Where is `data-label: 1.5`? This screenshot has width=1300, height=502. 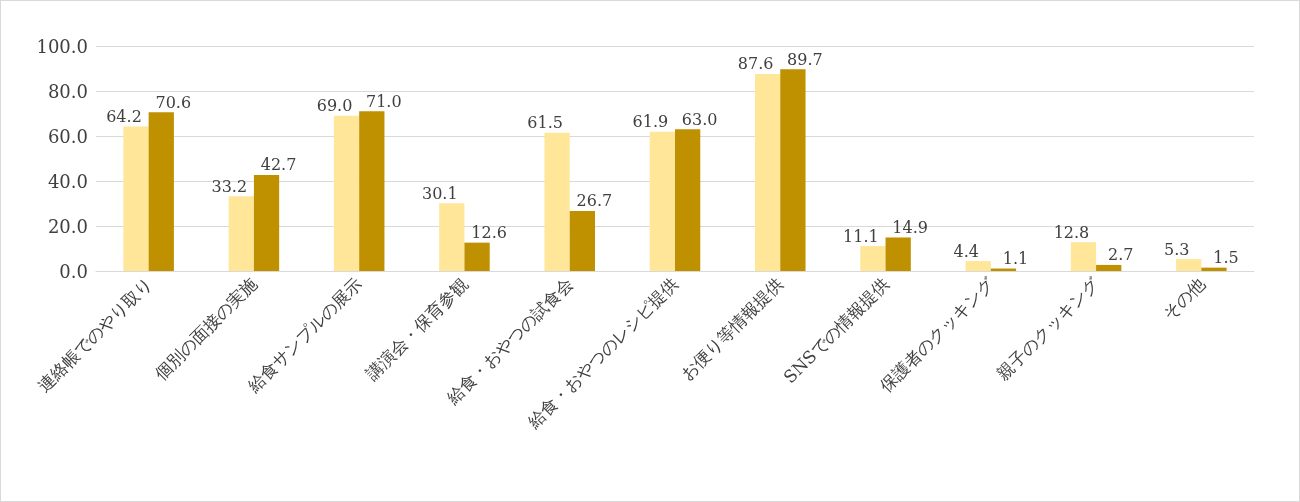
data-label: 1.5 is located at coordinates (1226, 258).